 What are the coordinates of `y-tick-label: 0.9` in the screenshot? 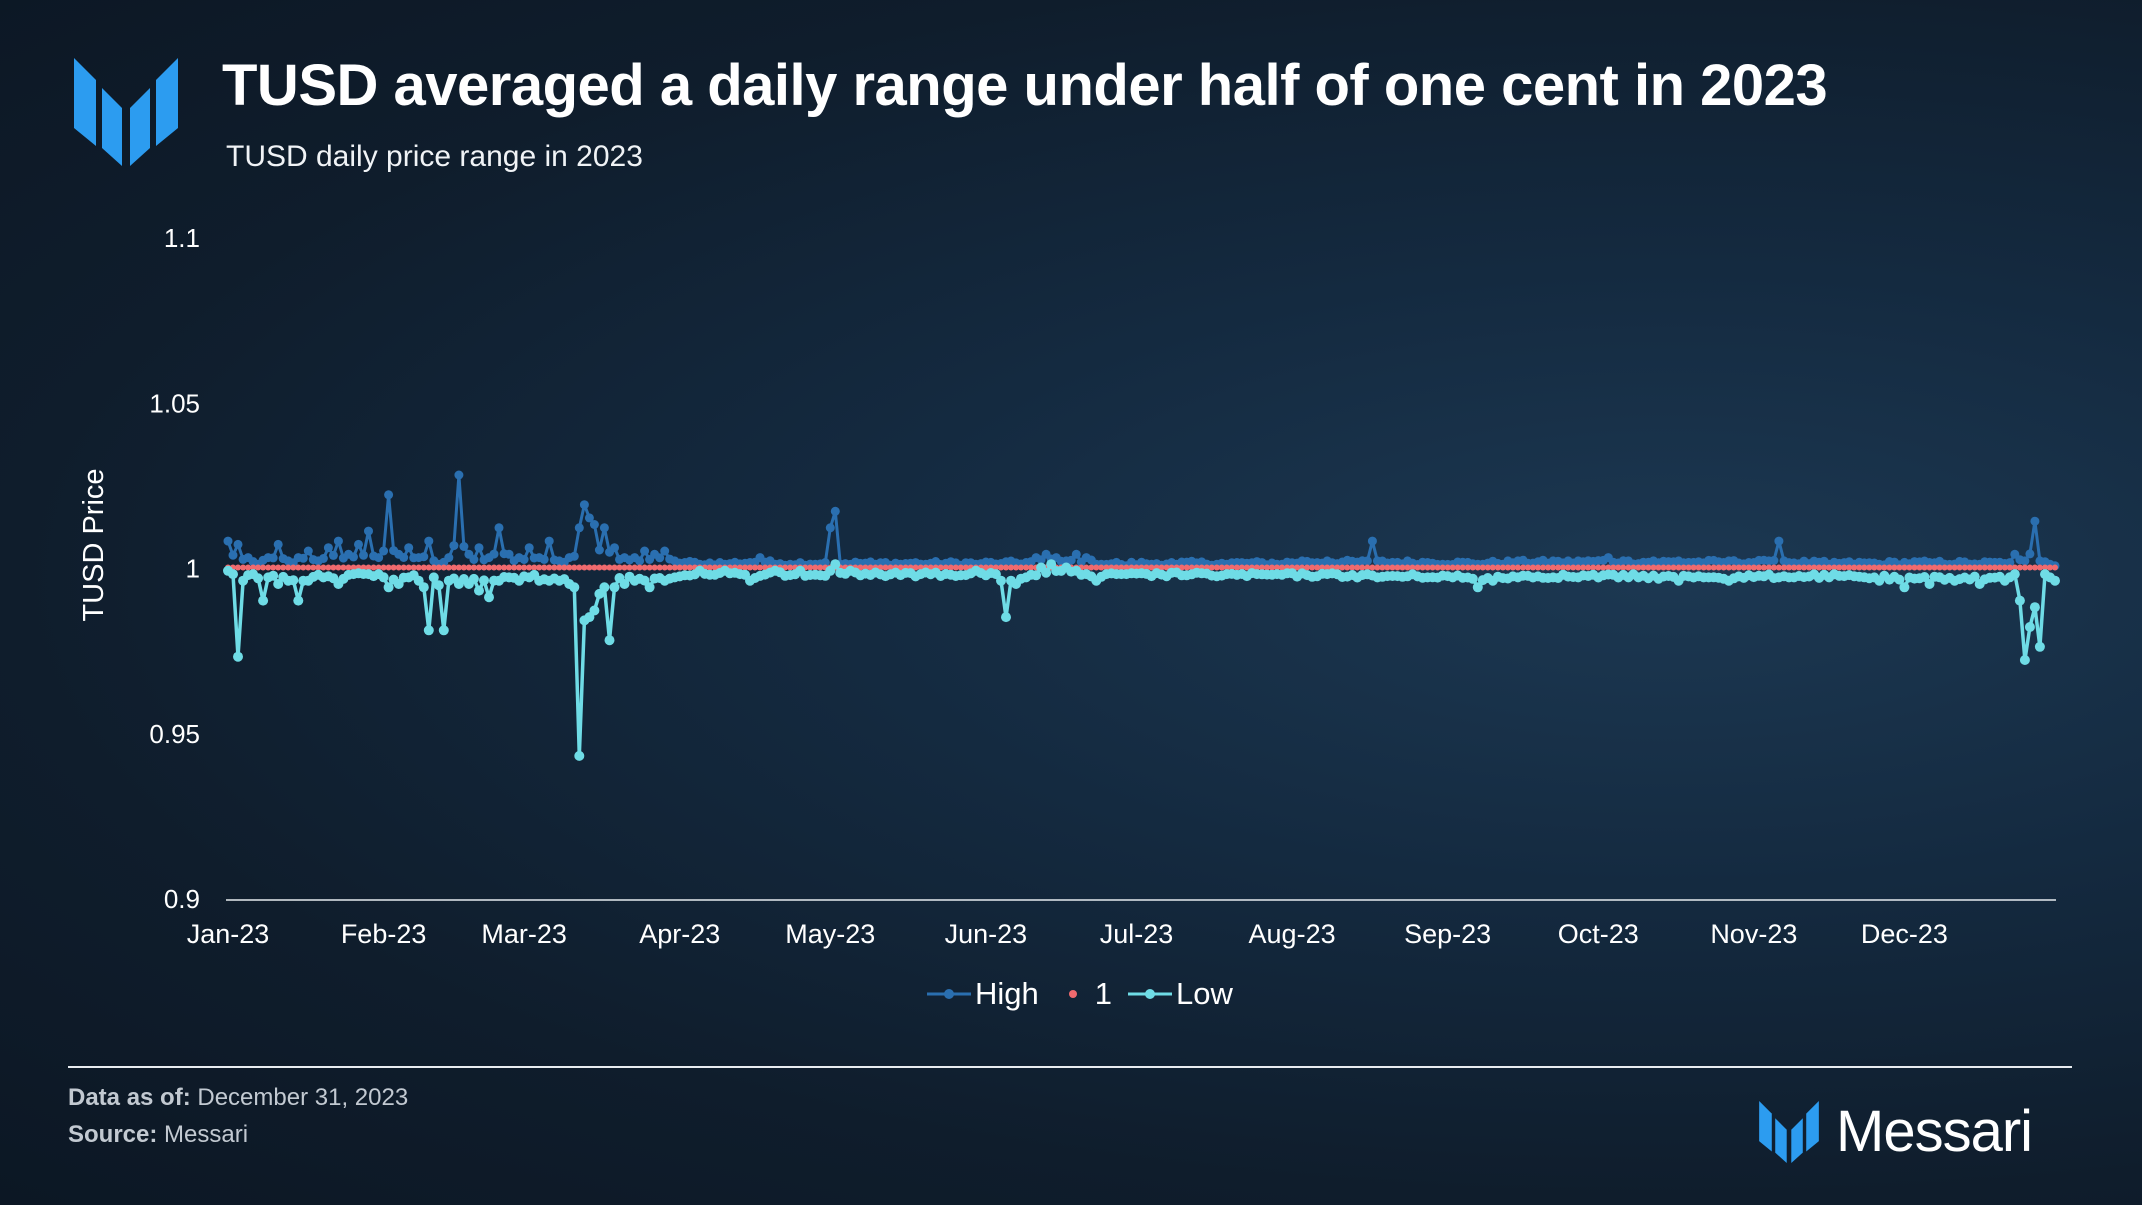 It's located at (182, 899).